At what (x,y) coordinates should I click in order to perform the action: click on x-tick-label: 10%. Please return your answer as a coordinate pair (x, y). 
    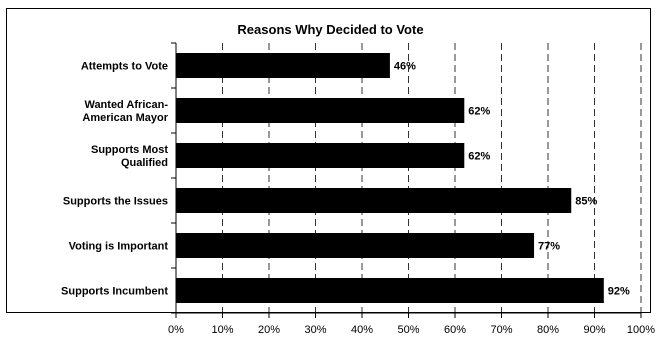
    Looking at the image, I should click on (222, 330).